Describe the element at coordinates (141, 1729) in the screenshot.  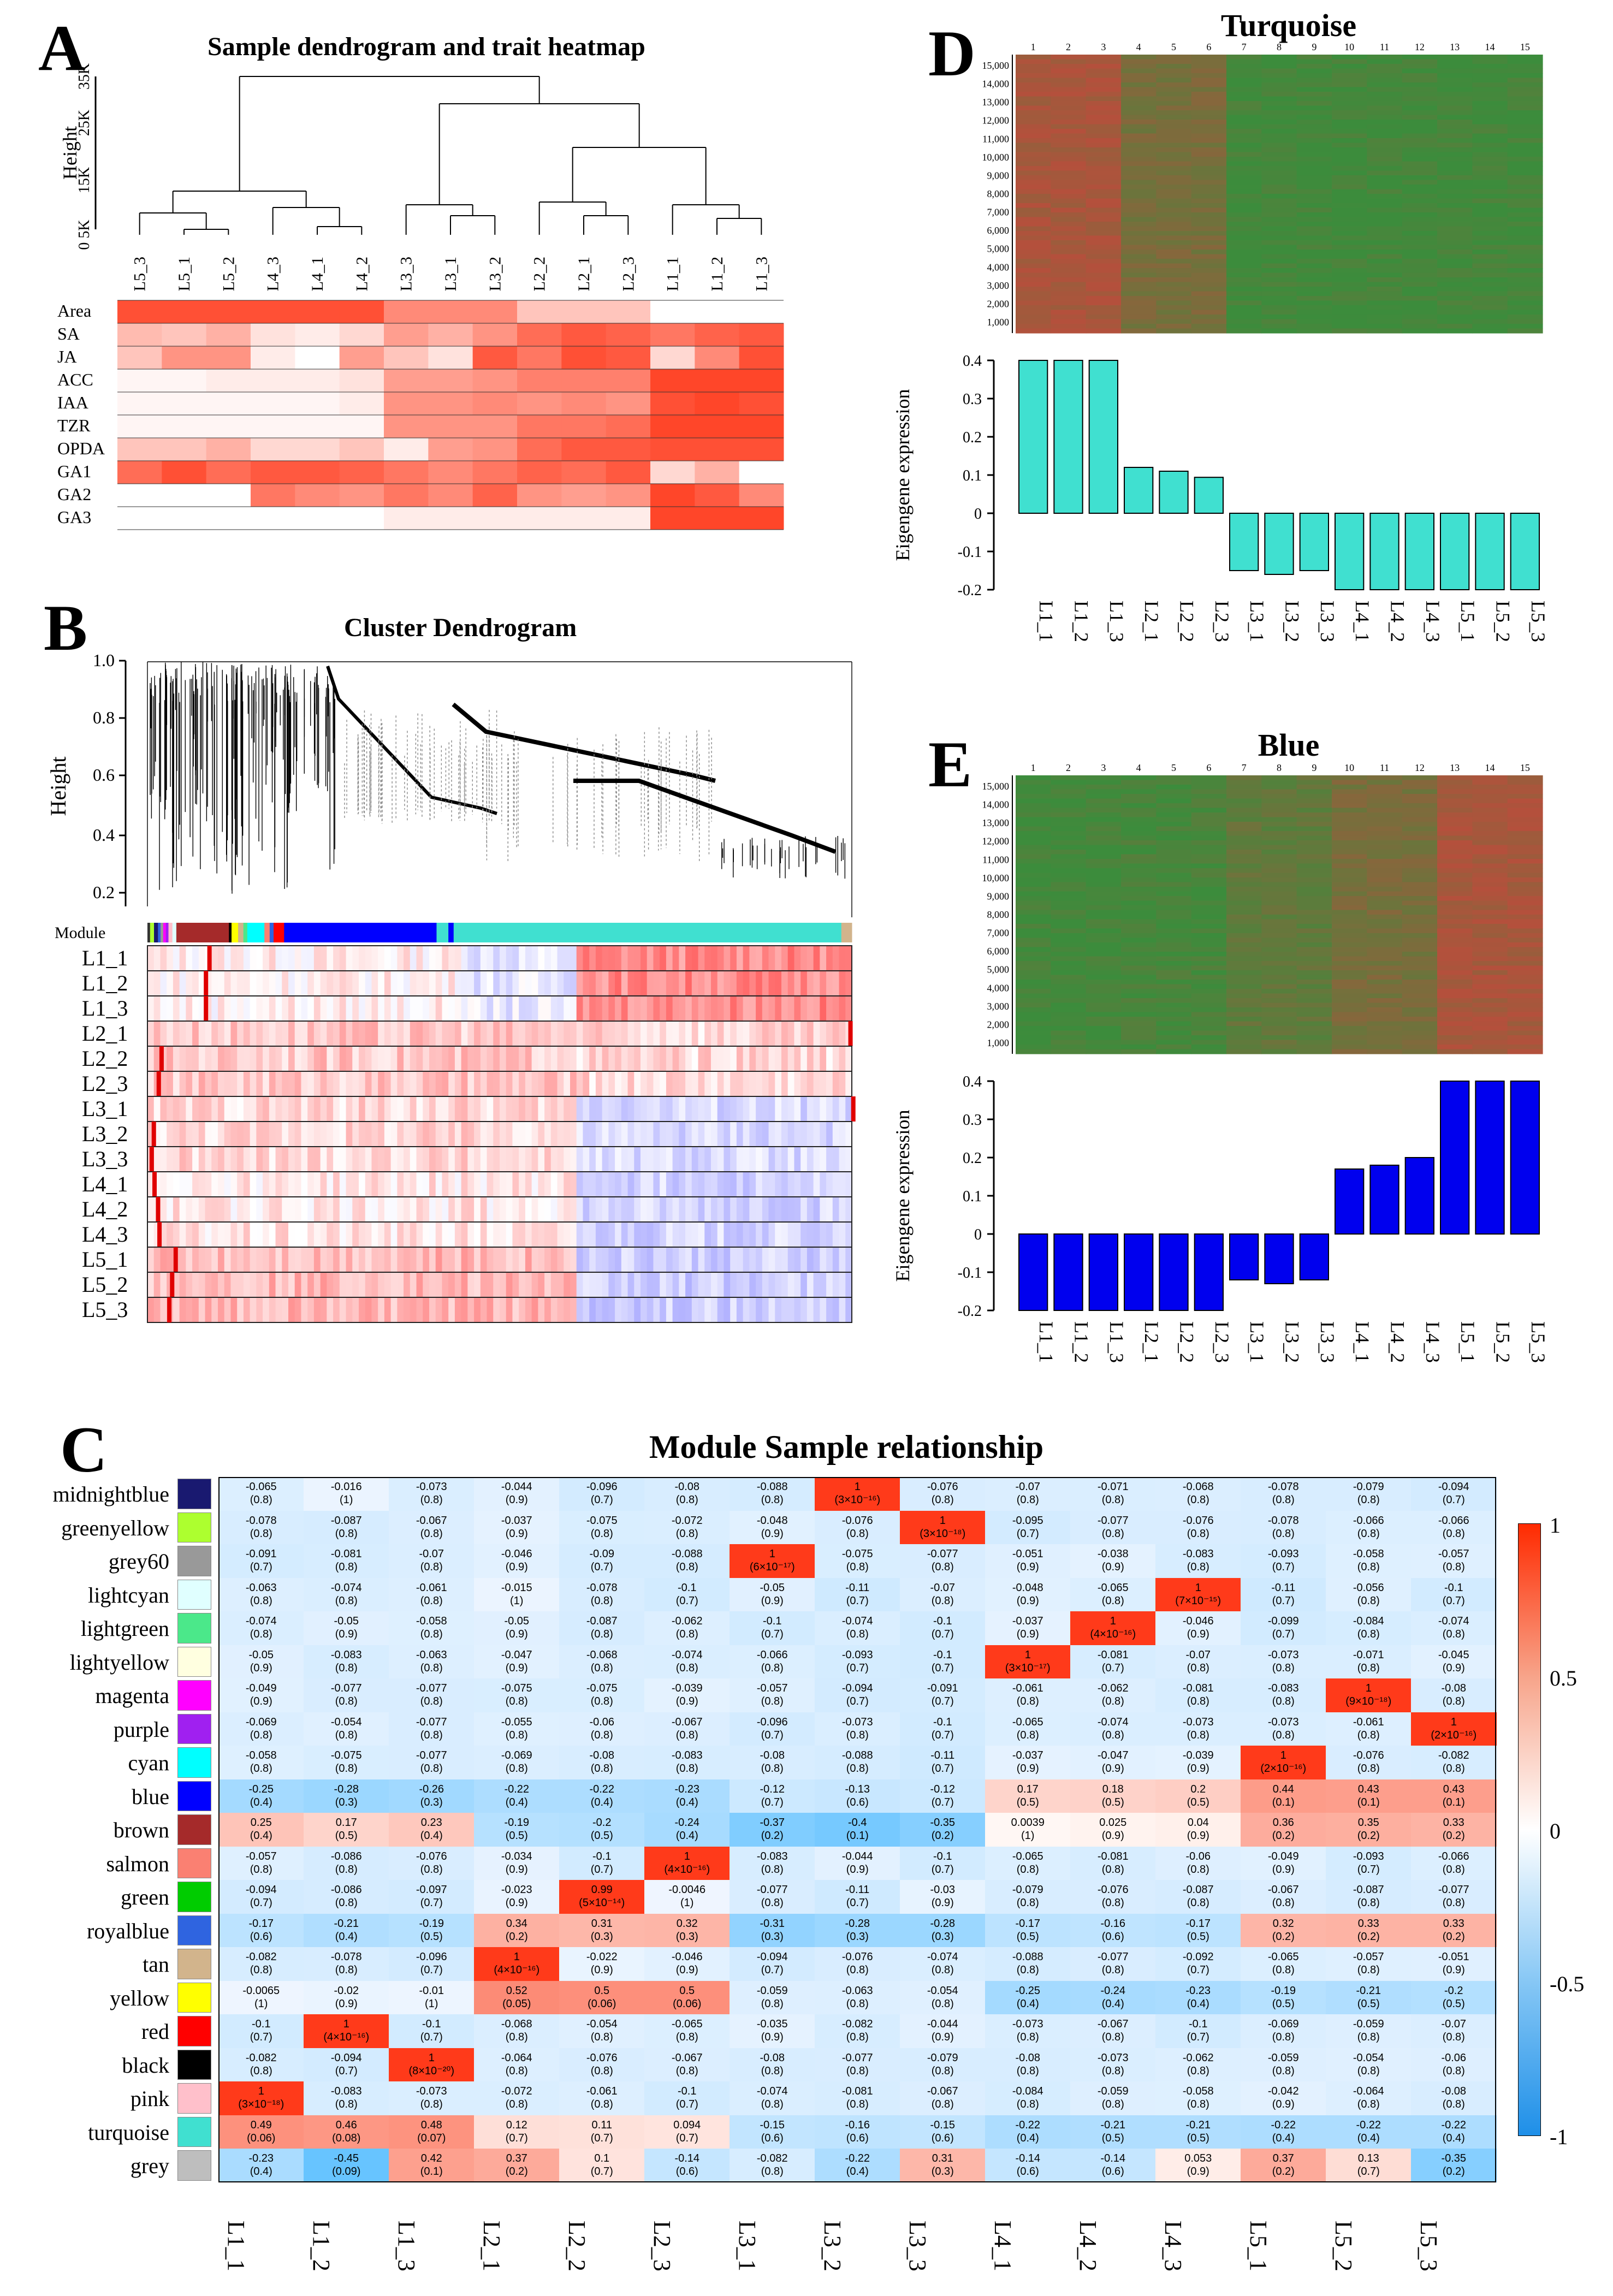
I see `panel-c-module-label: purple` at that location.